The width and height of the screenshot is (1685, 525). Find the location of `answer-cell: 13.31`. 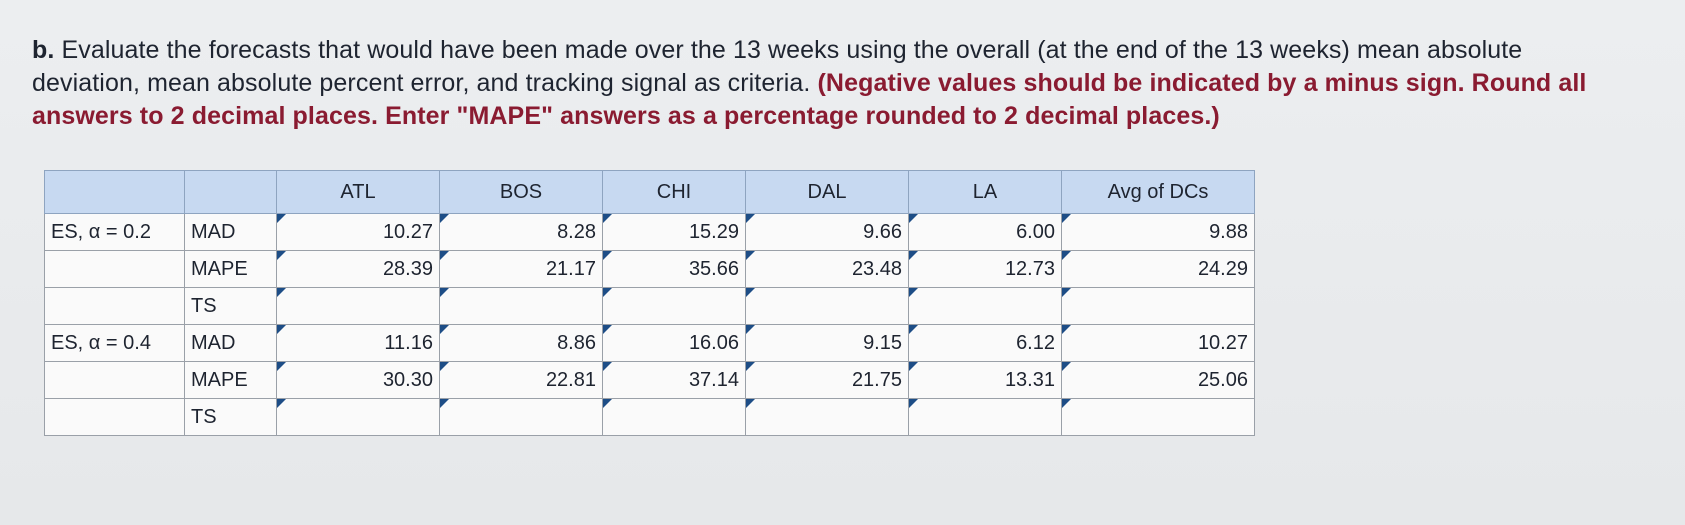

answer-cell: 13.31 is located at coordinates (985, 380).